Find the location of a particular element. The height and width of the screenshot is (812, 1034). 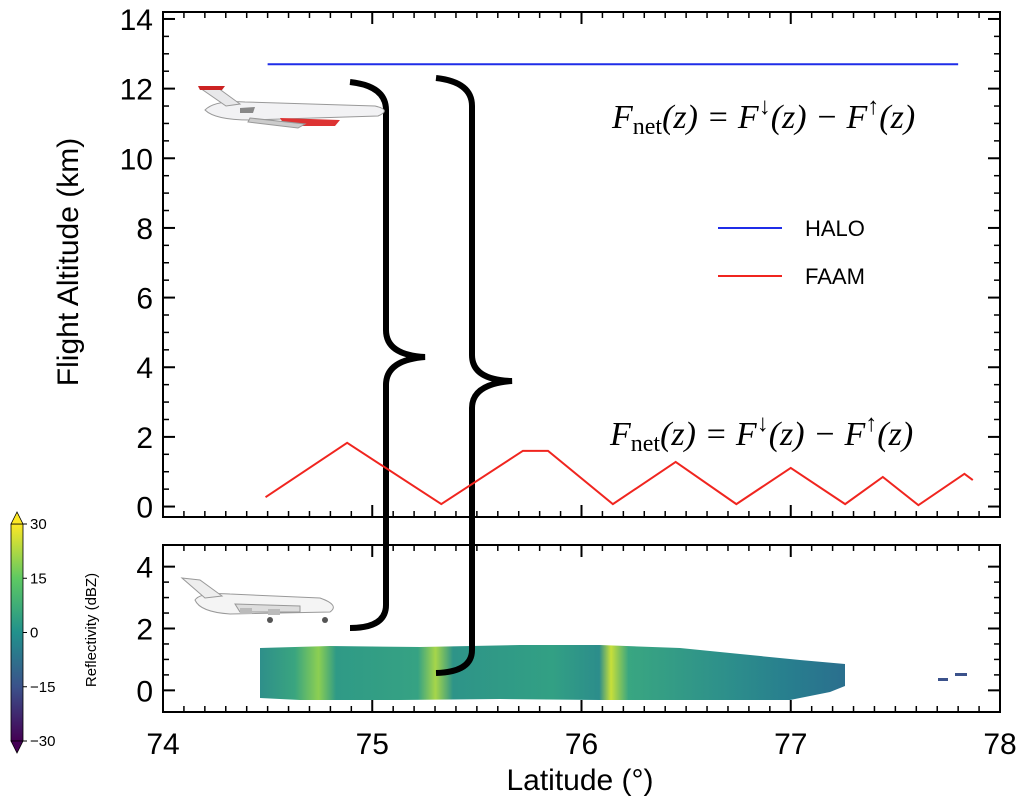

y-tick-label: 14 is located at coordinates (136, 20).